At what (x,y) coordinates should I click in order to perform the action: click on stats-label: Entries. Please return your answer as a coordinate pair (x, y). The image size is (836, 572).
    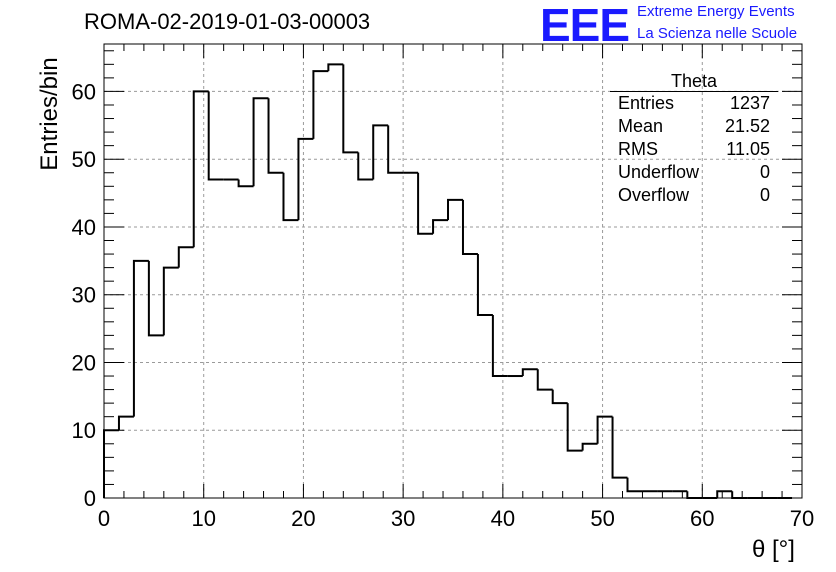
    Looking at the image, I should click on (646, 103).